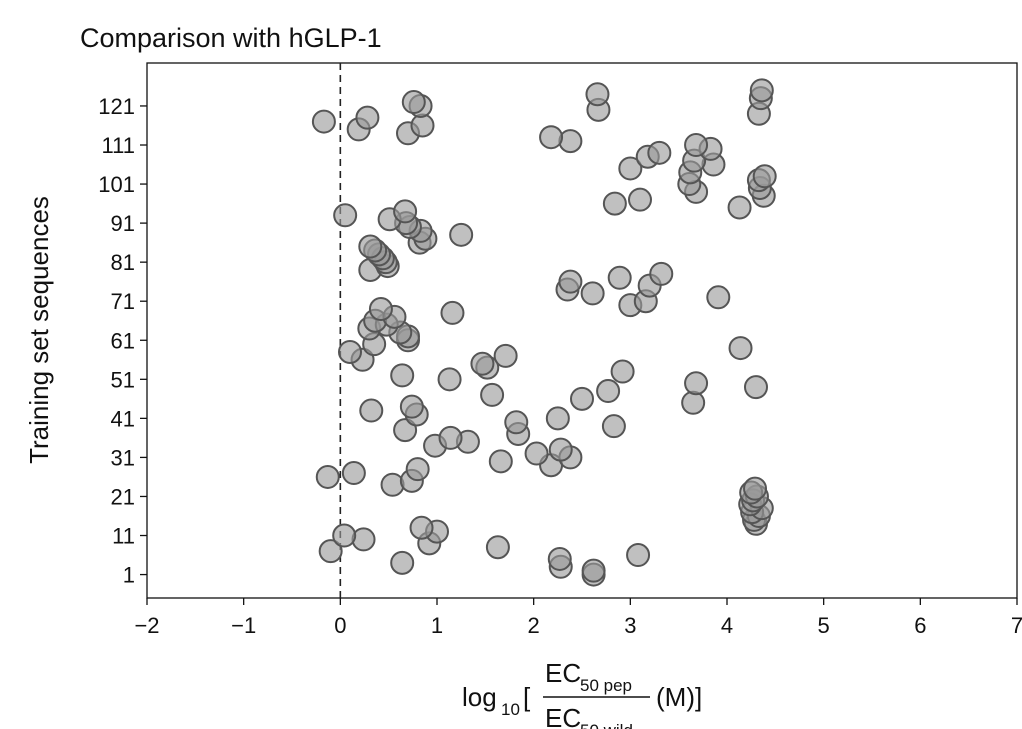  What do you see at coordinates (123, 418) in the screenshot?
I see `y-tick-label: 41` at bounding box center [123, 418].